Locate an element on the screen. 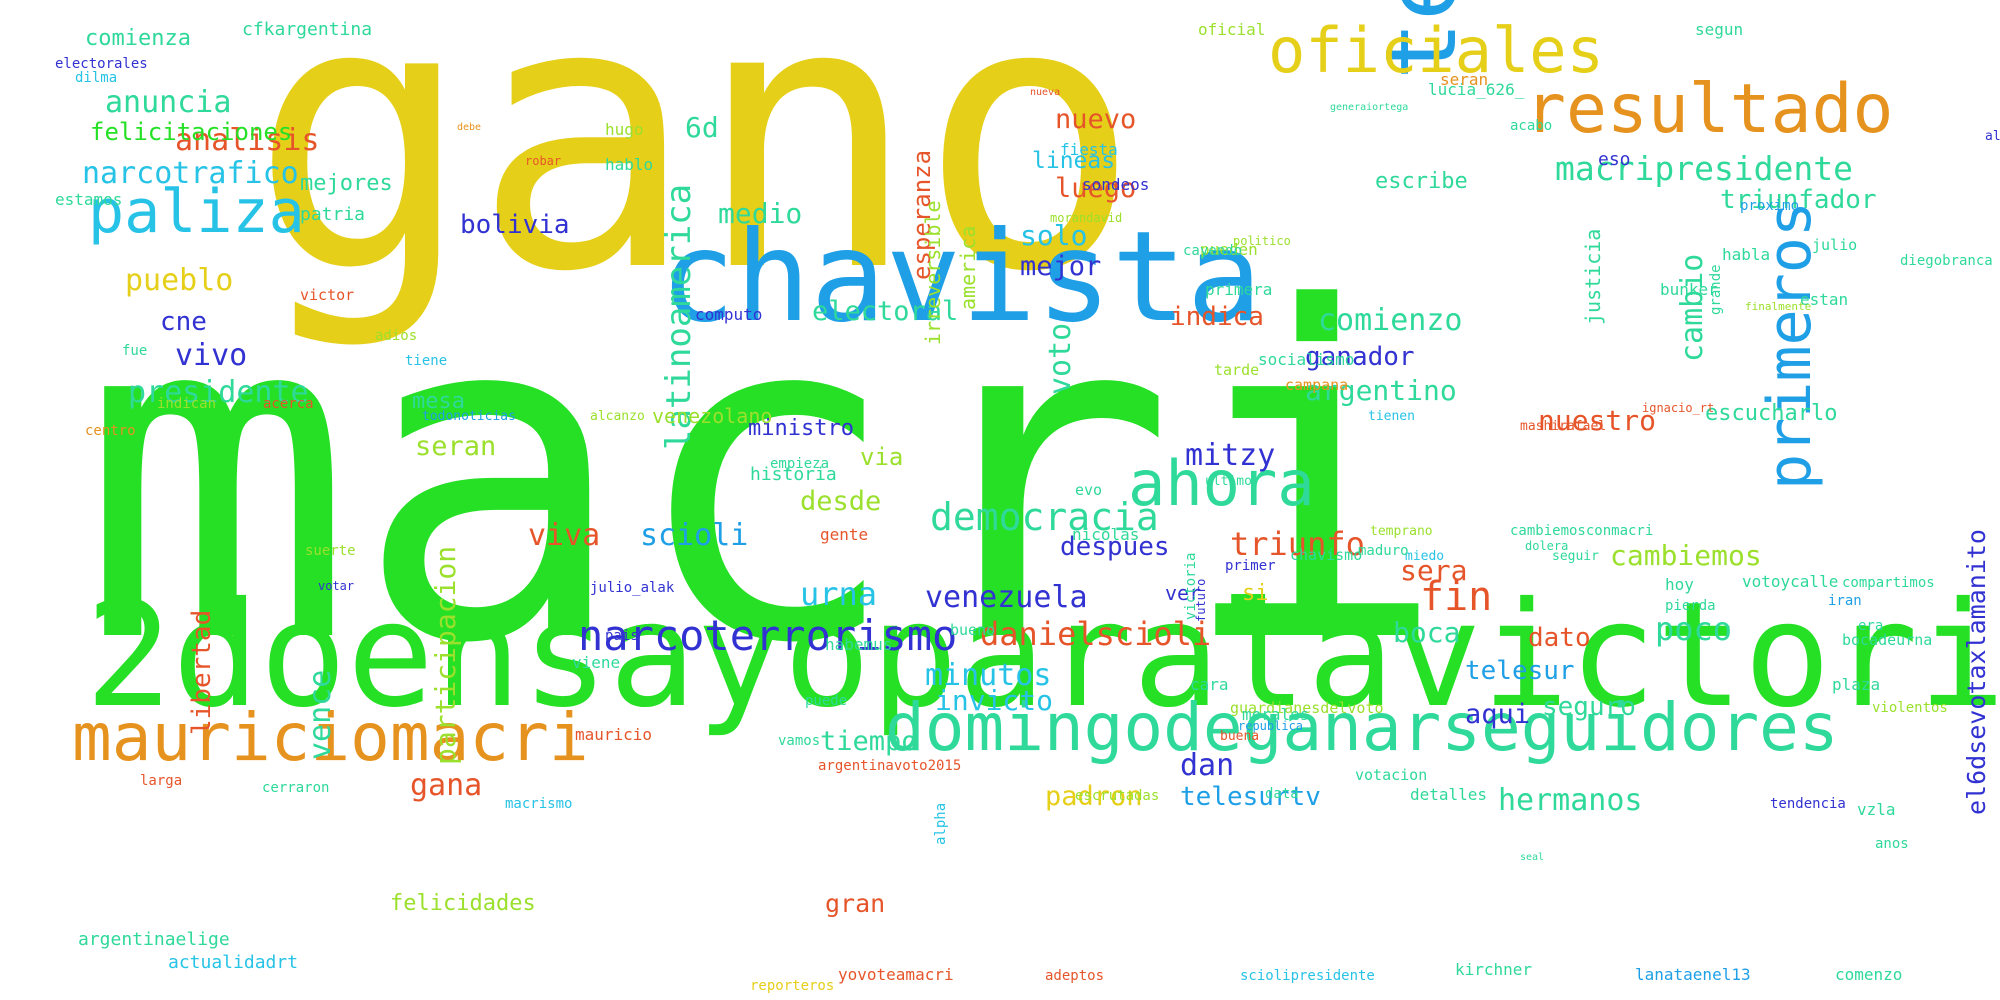 This screenshot has width=2000, height=1000. cloud-word: robar is located at coordinates (543, 161).